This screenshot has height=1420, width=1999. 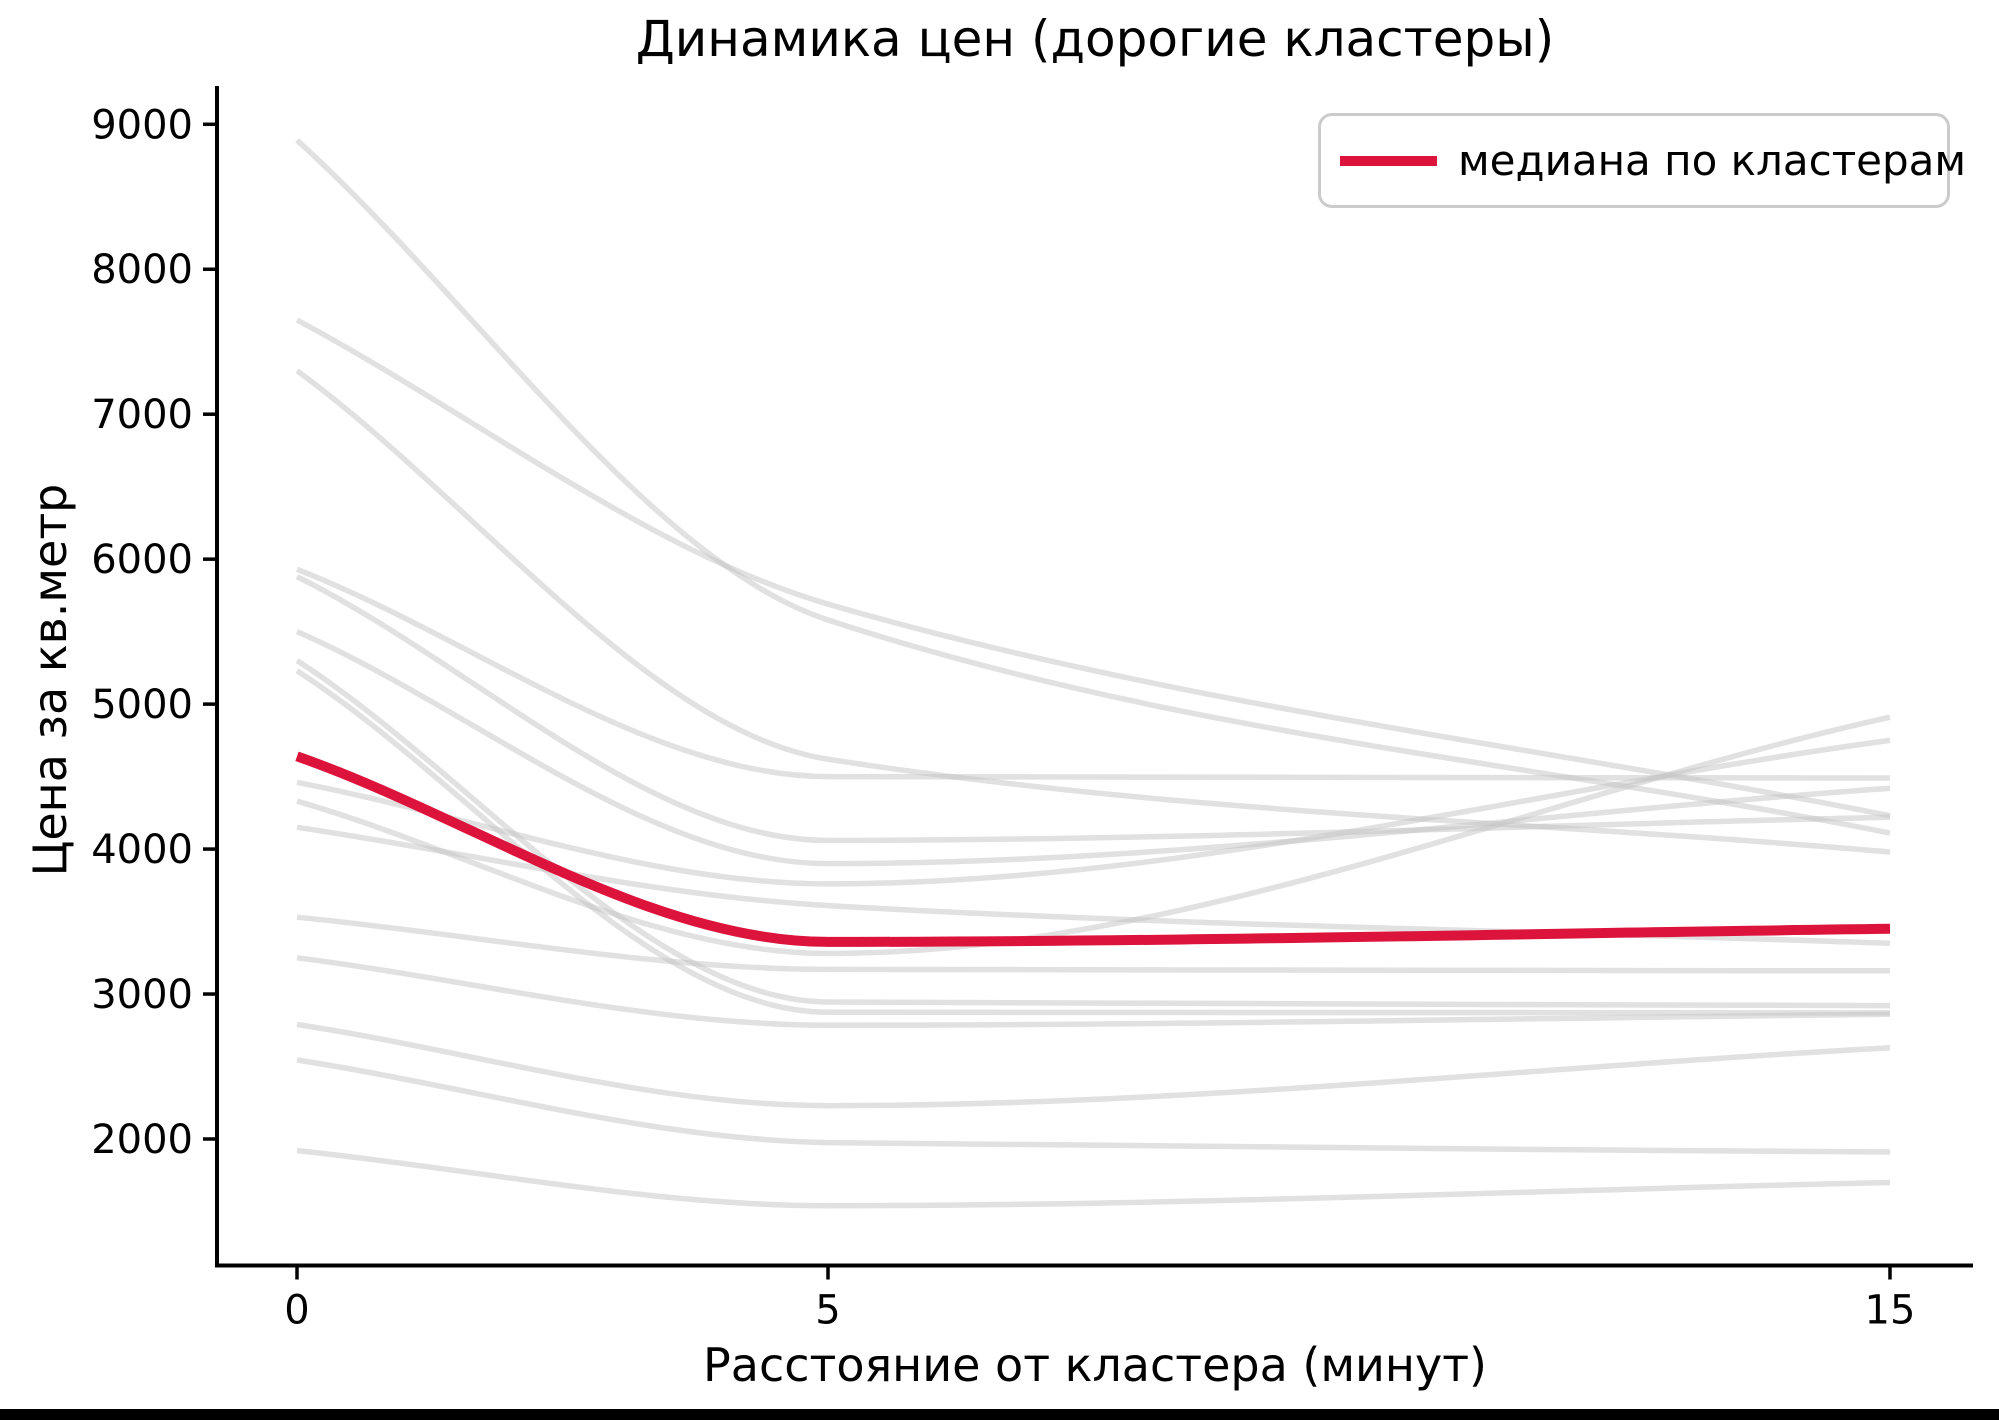 I want to click on chart-title: Динамика цен (дорогие кластеры), so click(x=1095, y=39).